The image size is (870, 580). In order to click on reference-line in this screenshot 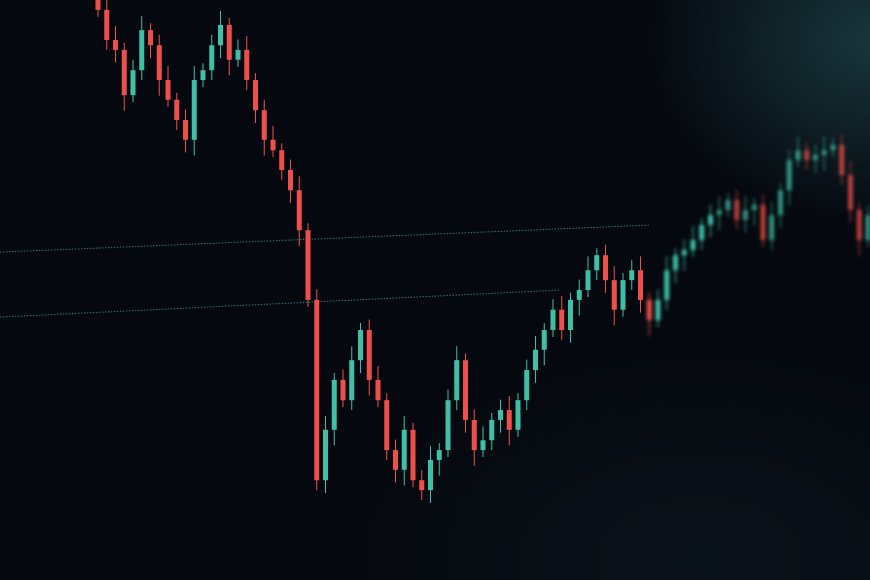, I will do `click(325, 238)`.